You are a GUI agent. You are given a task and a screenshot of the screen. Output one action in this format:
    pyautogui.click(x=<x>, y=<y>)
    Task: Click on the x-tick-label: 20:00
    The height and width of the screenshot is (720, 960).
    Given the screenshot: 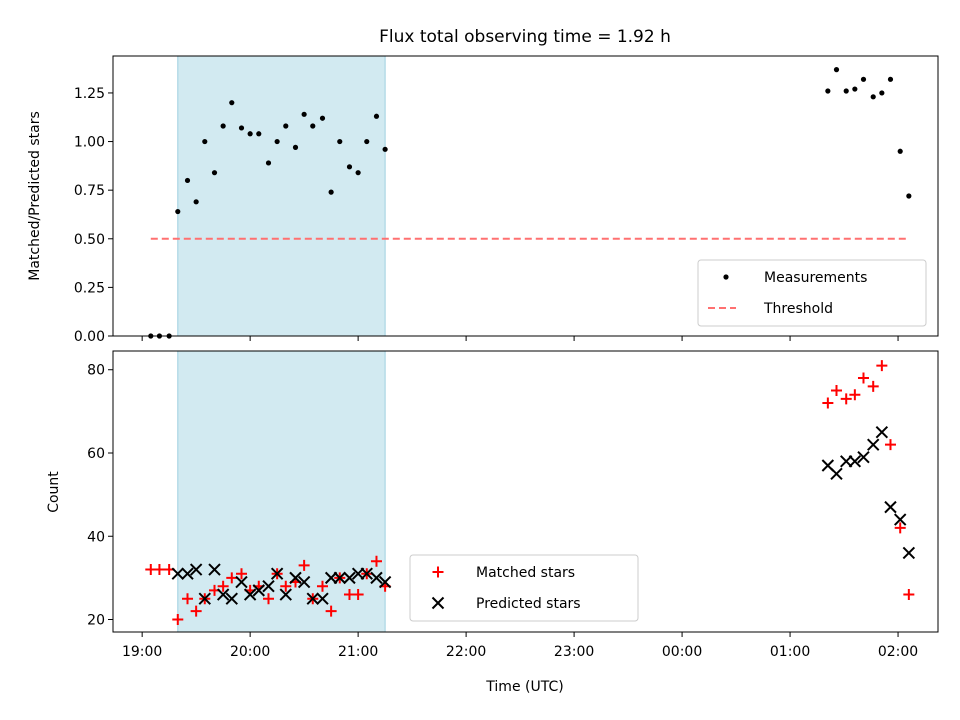 What is the action you would take?
    pyautogui.click(x=250, y=652)
    